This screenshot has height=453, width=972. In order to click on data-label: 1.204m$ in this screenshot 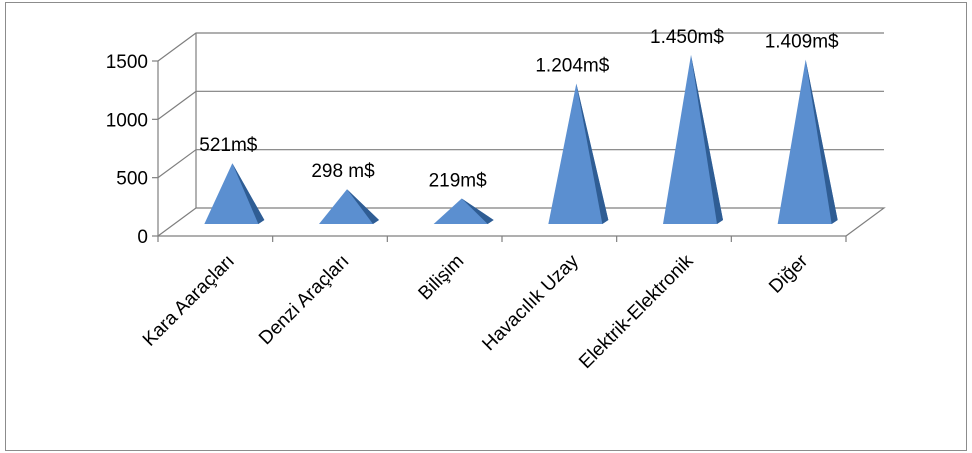, I will do `click(572, 66)`.